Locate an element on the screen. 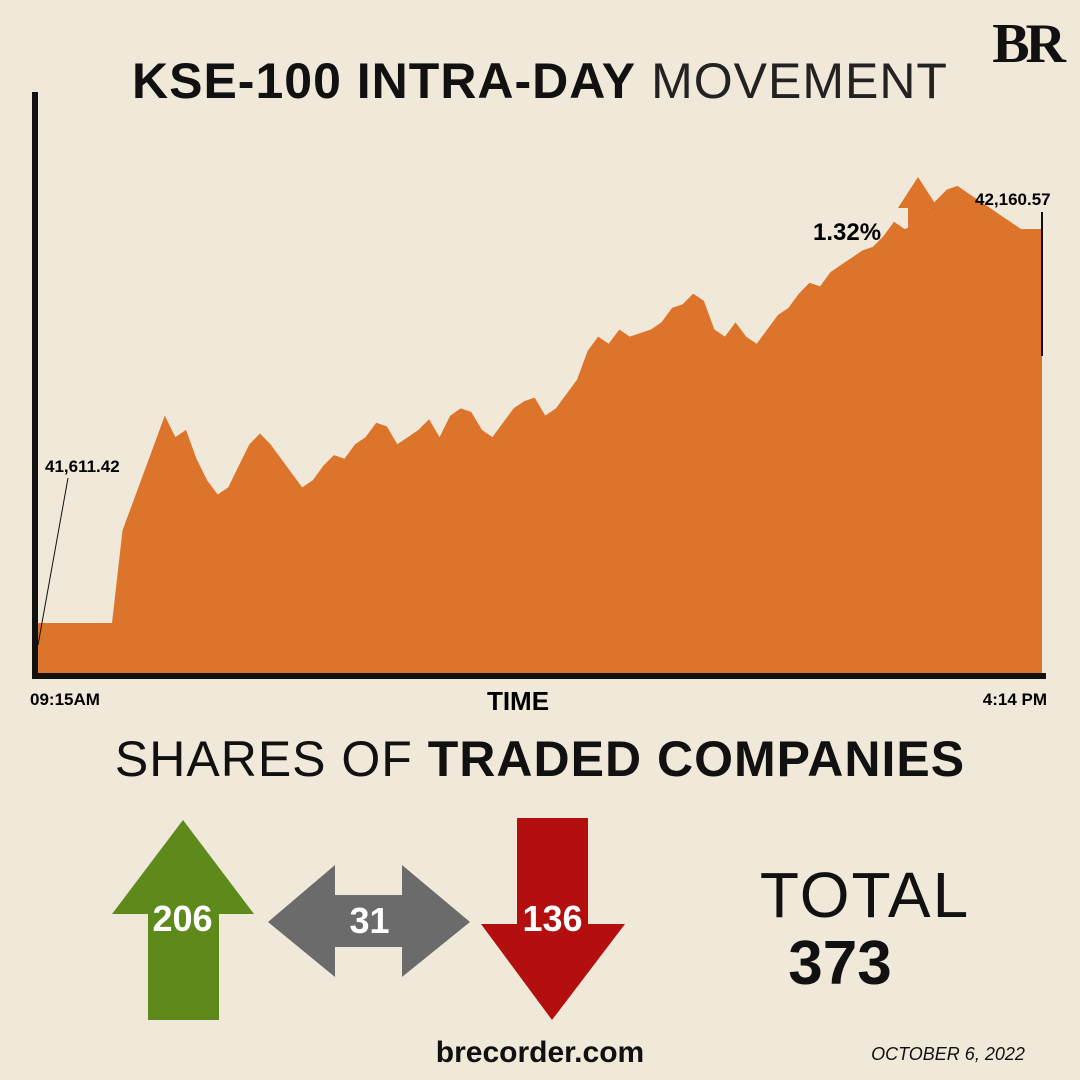 This screenshot has width=1080, height=1080. shares-title-bold: TRADED COMPANIES is located at coordinates (696, 759).